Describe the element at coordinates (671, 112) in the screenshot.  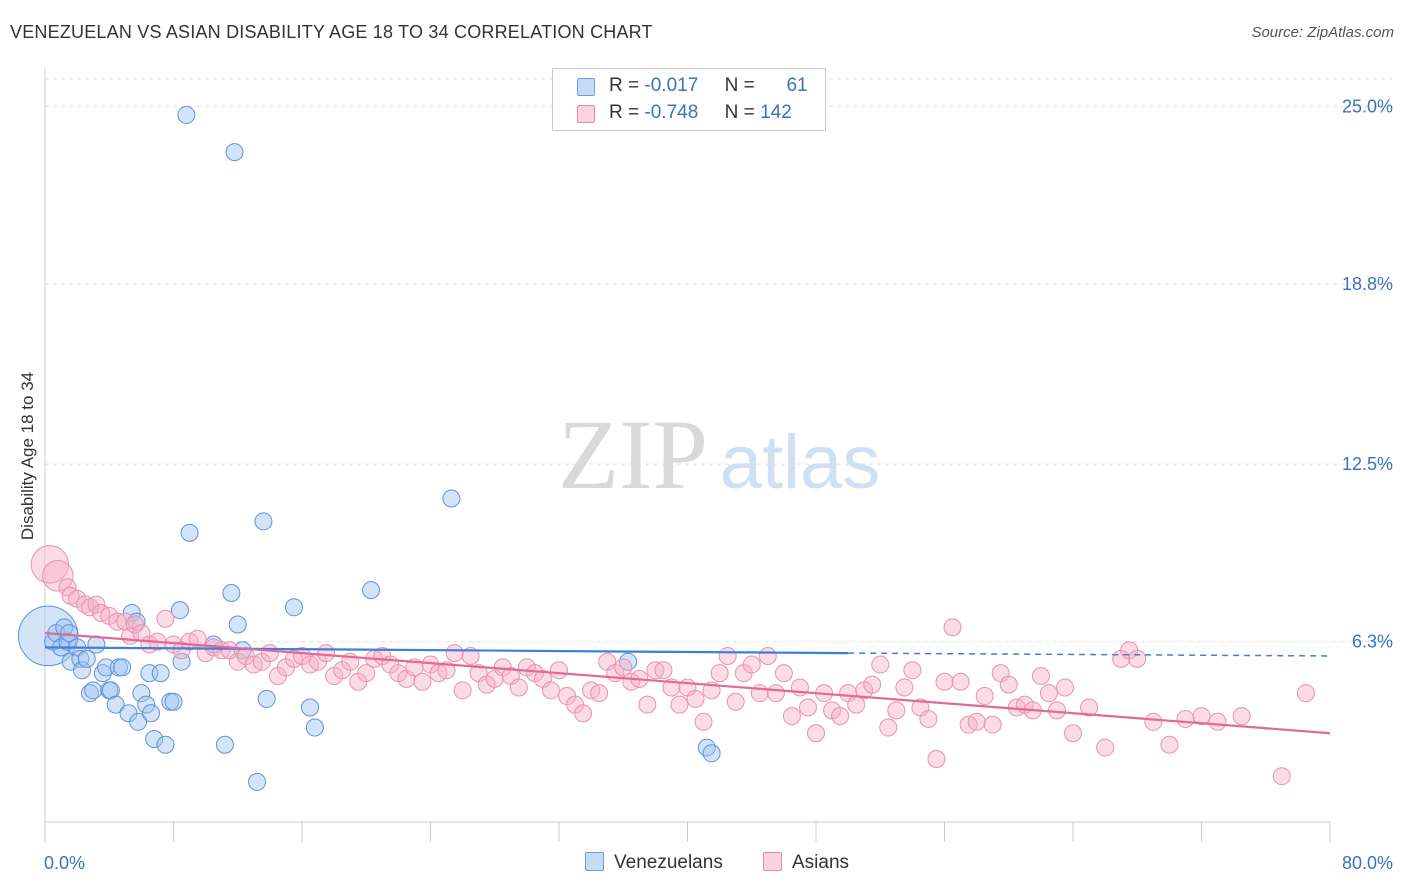
I see `legend-r-value: -0.748` at that location.